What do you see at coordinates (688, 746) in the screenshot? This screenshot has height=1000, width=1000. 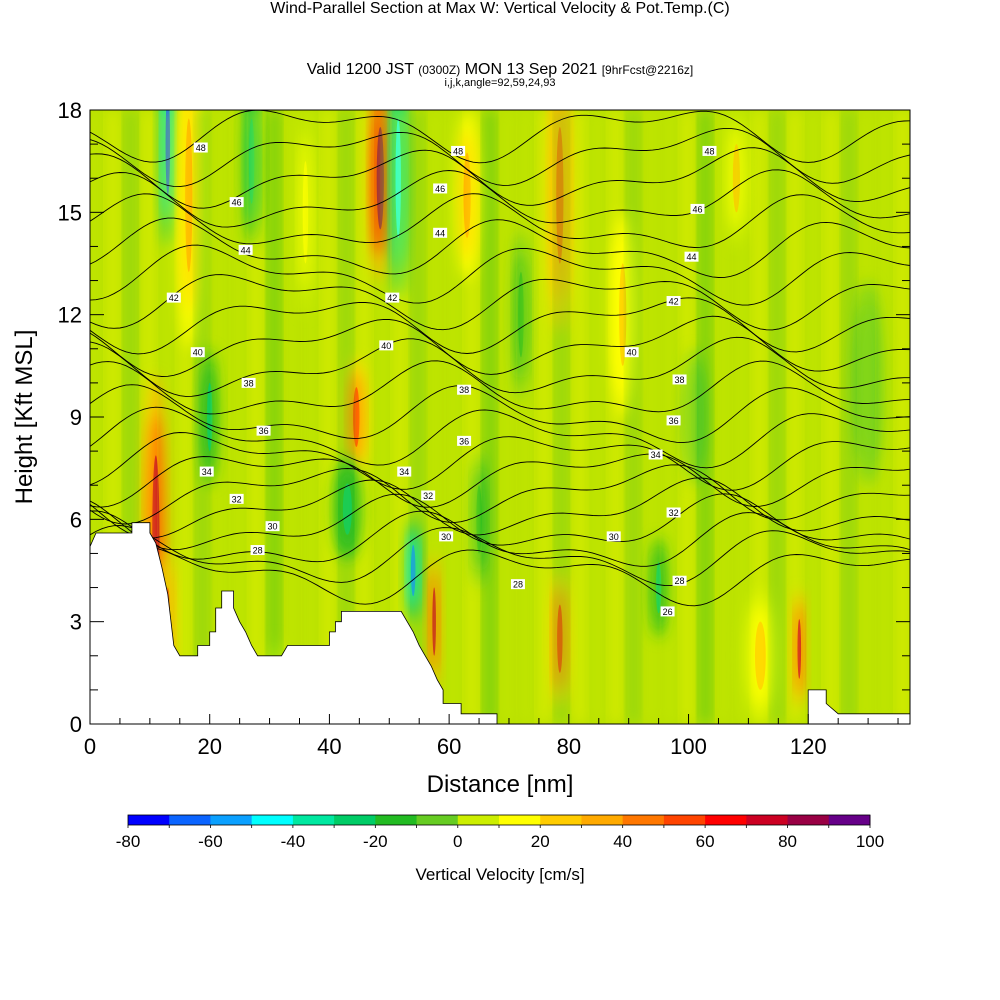 I see `x-tick-label: 100` at bounding box center [688, 746].